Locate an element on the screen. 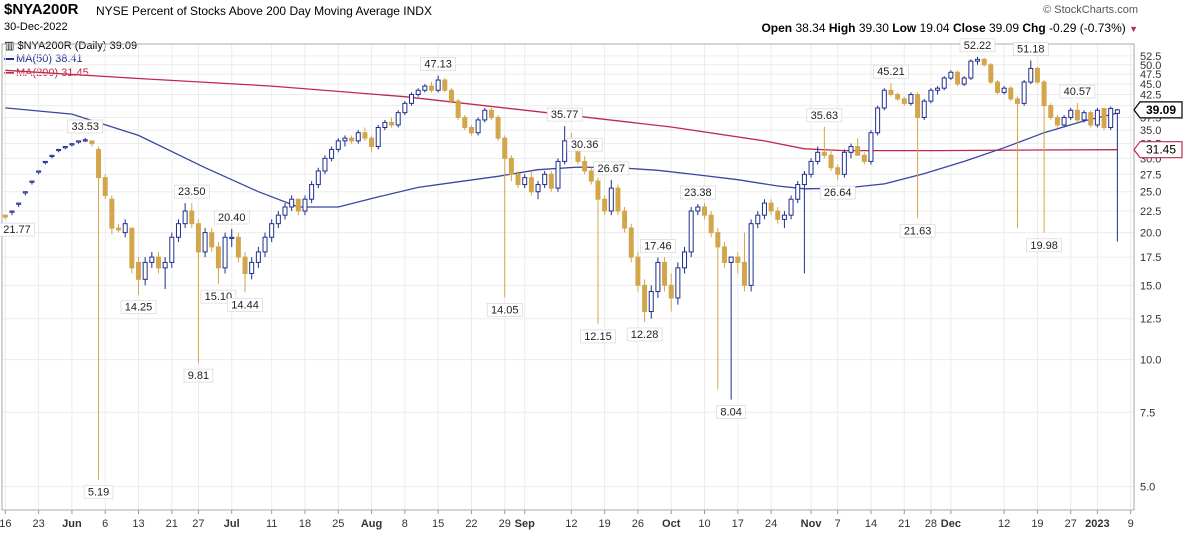 Image resolution: width=1186 pixels, height=538 pixels. open-label: Open is located at coordinates (777, 28).